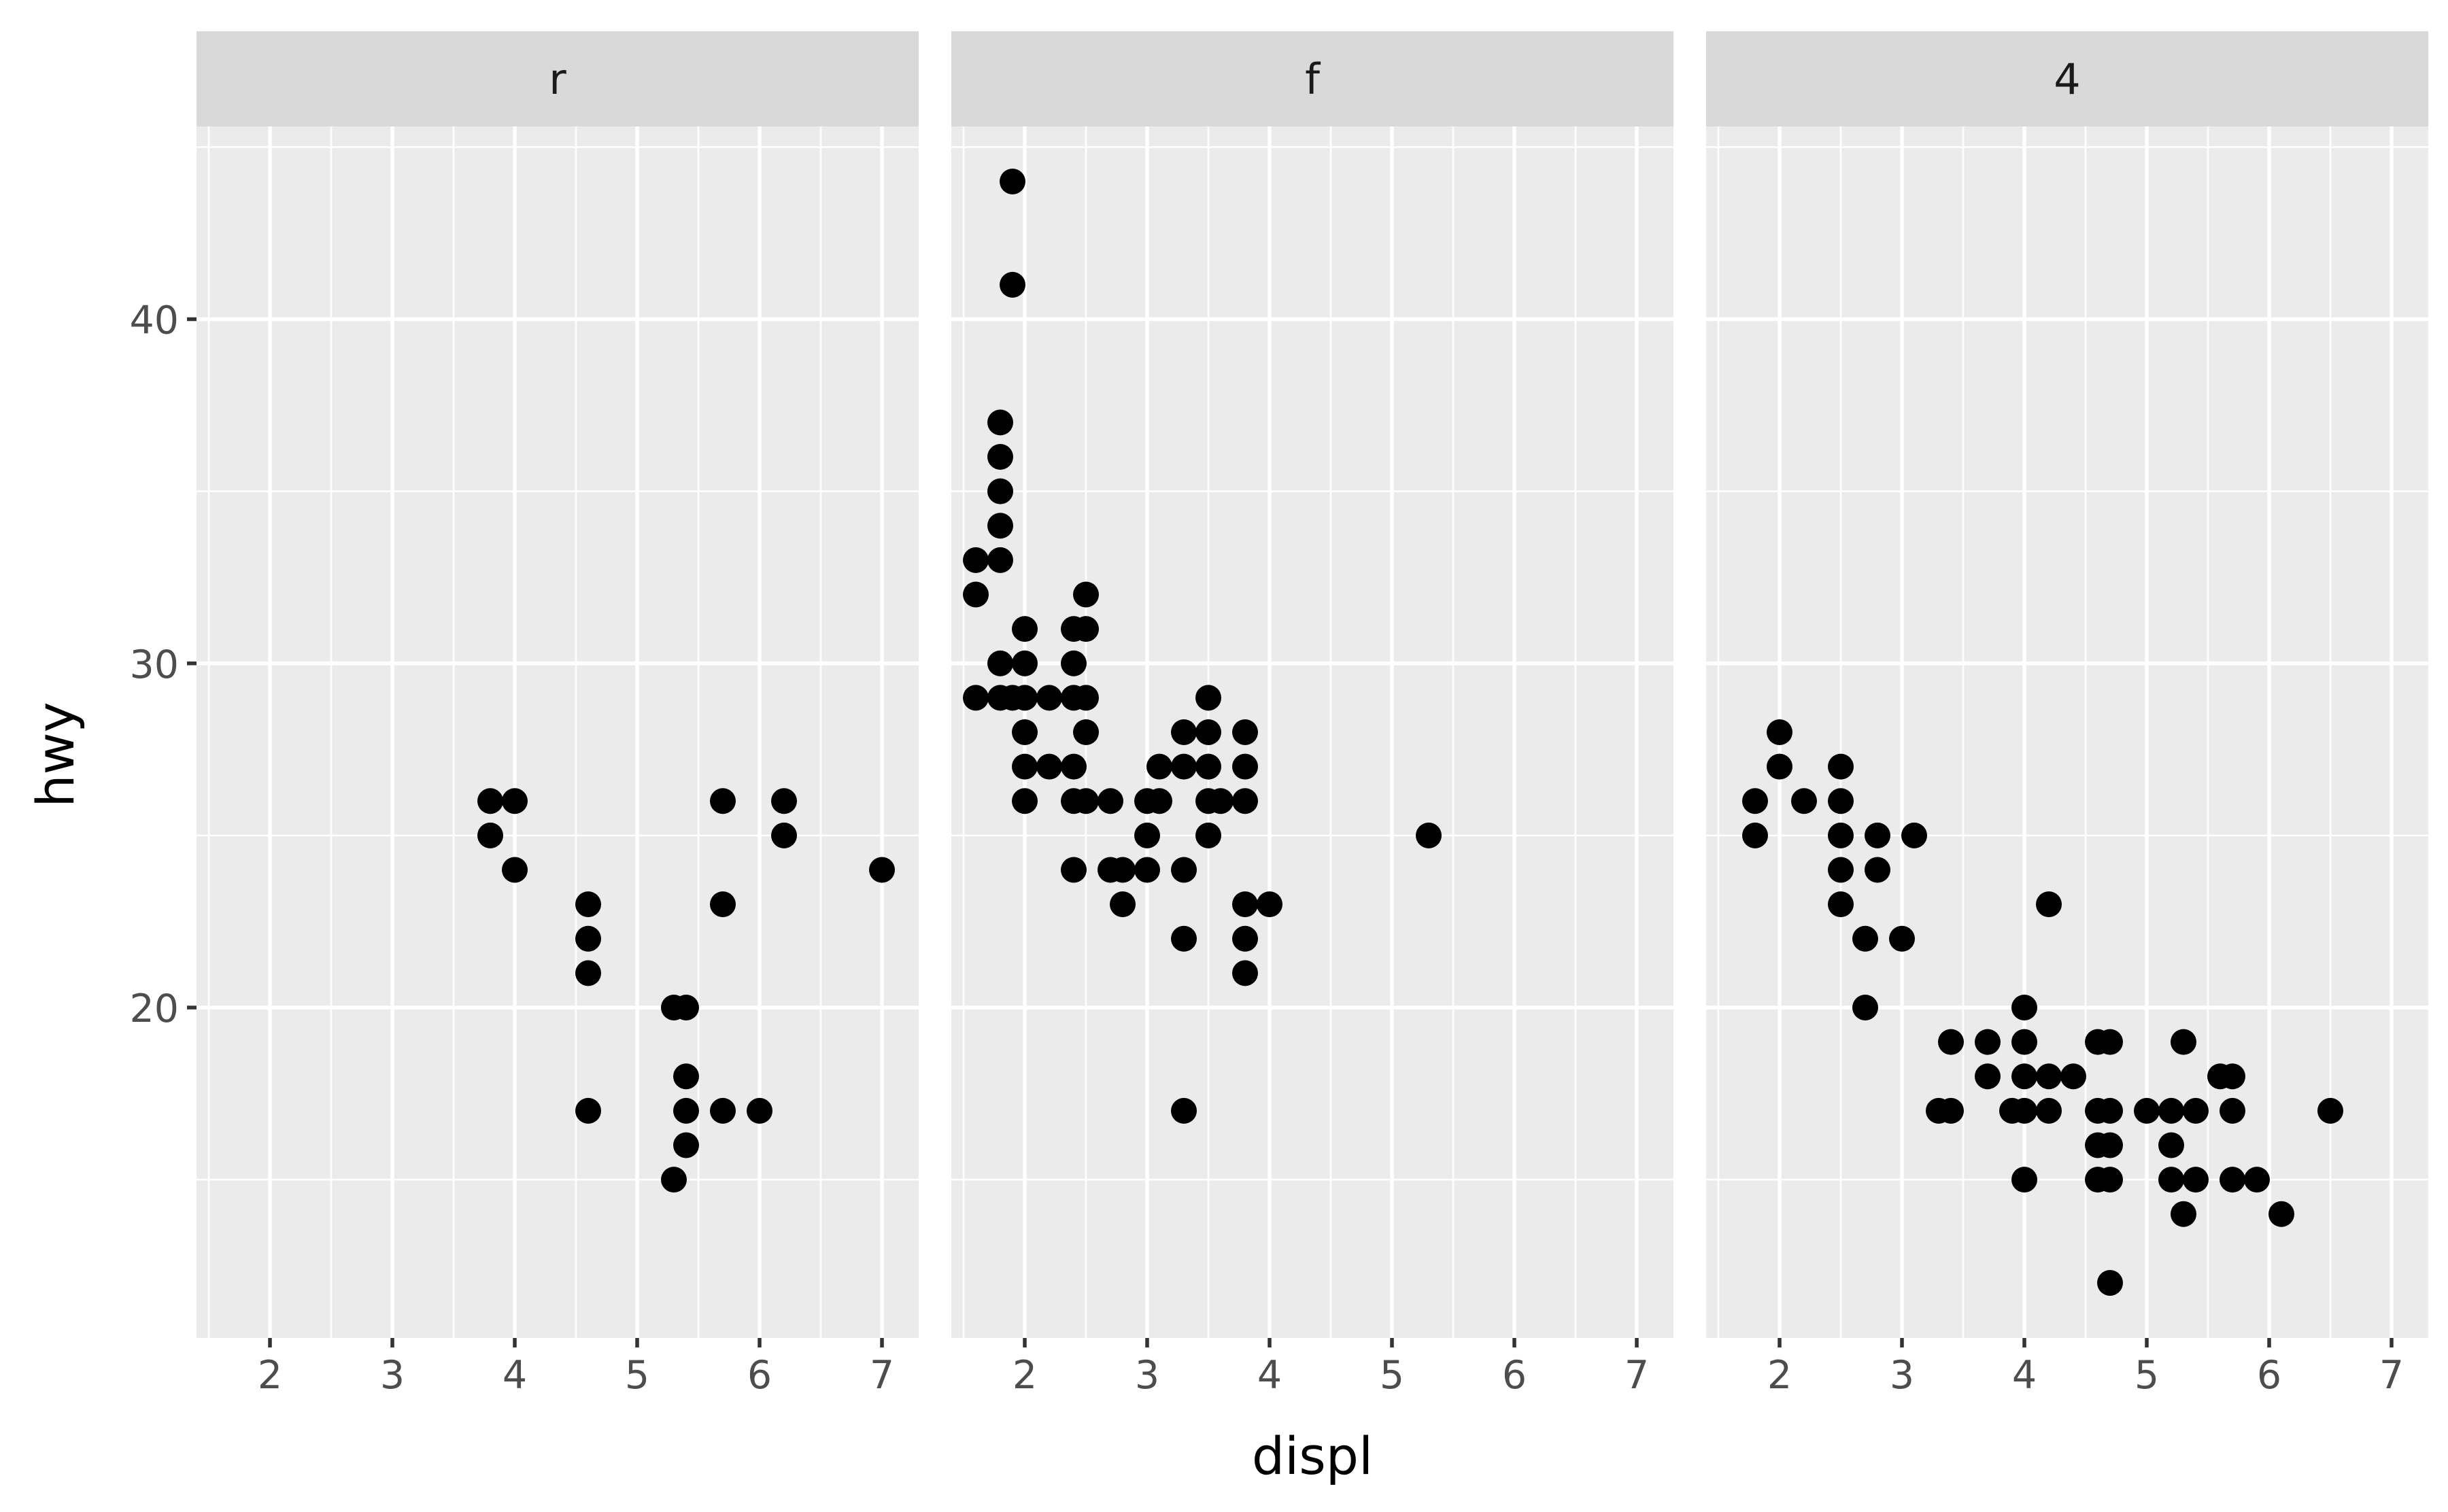 The image size is (2448, 1512). I want to click on y-tick-label: 40, so click(154, 320).